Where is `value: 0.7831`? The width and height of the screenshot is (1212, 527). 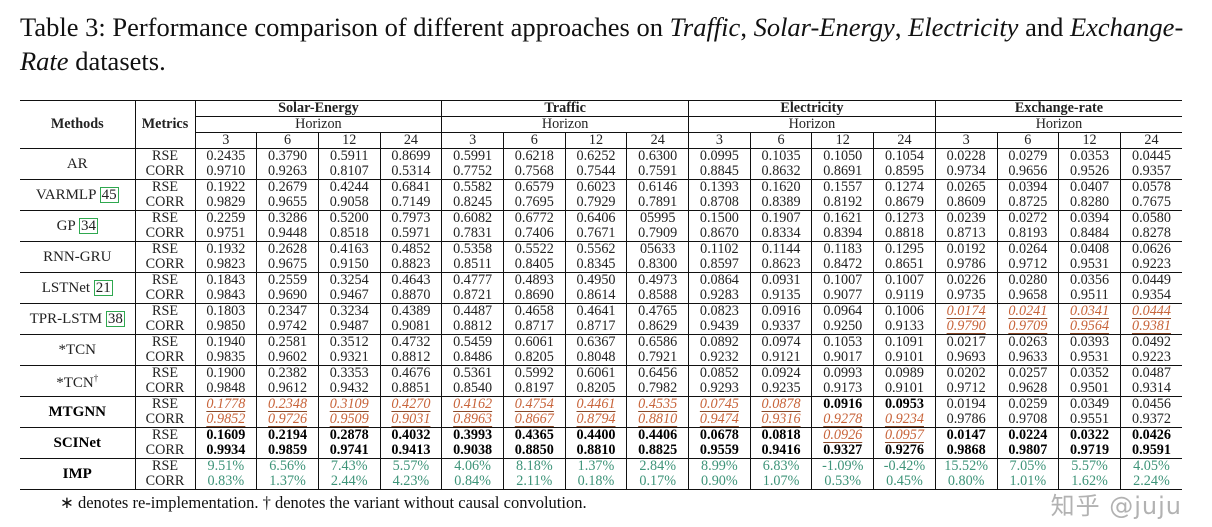
value: 0.7831 is located at coordinates (473, 233).